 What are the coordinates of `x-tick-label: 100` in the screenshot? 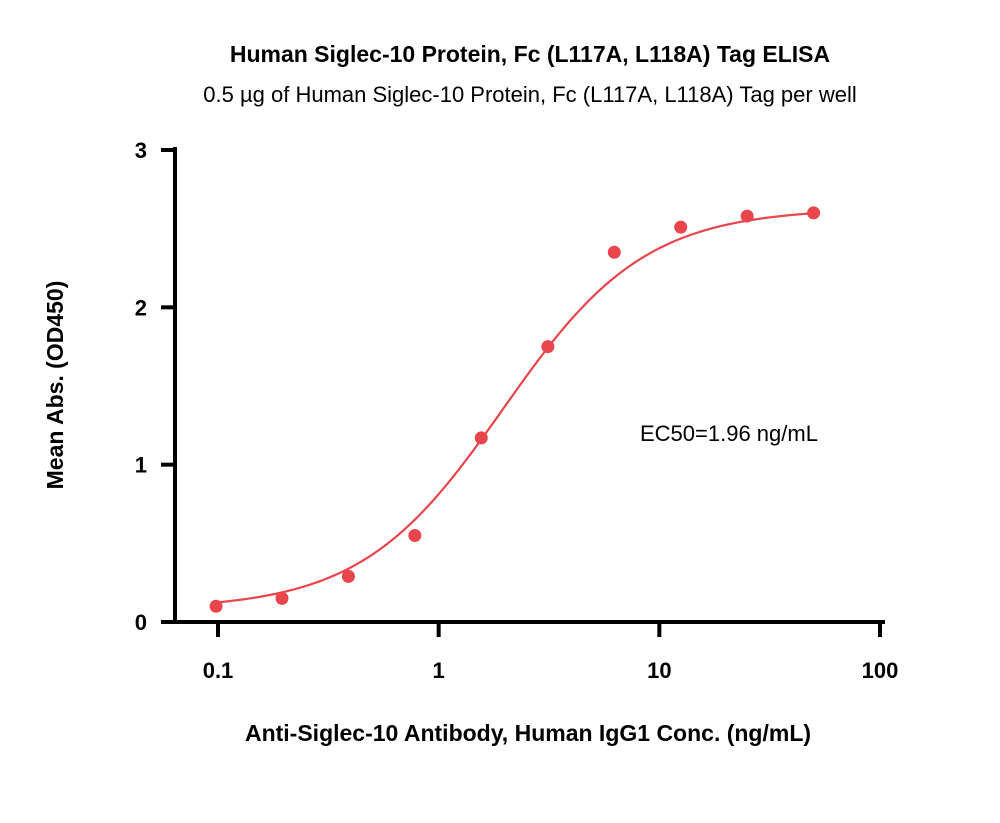 It's located at (880, 670).